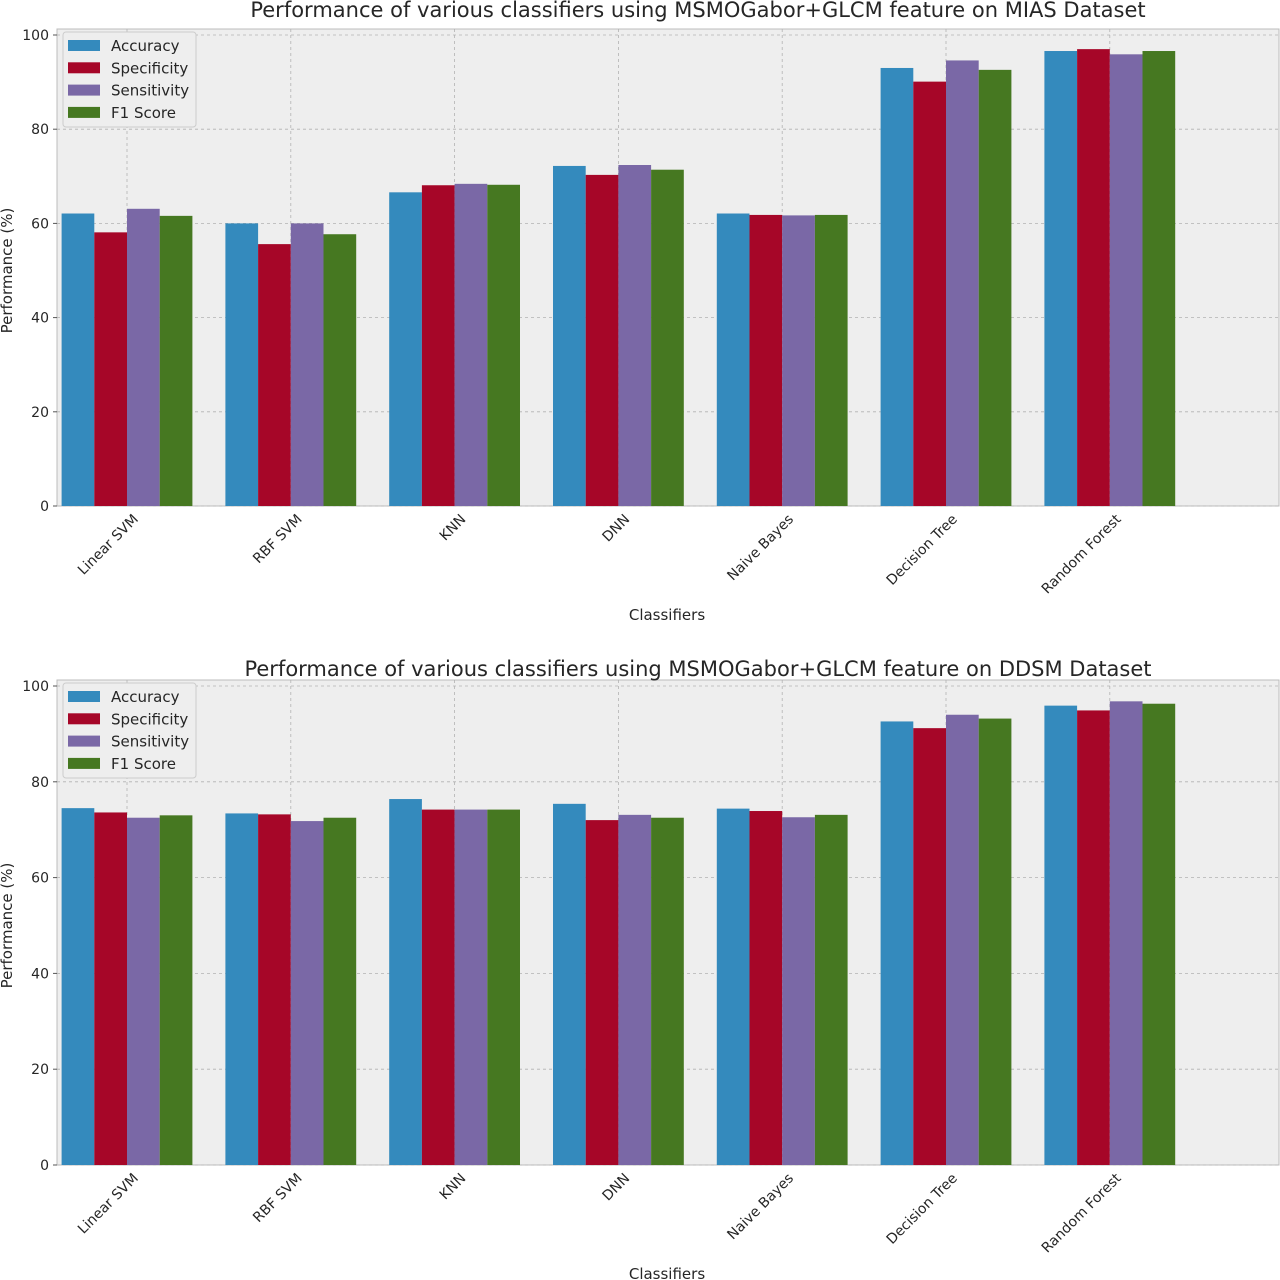  What do you see at coordinates (84, 90) in the screenshot?
I see `legend-swatch-sensitivity` at bounding box center [84, 90].